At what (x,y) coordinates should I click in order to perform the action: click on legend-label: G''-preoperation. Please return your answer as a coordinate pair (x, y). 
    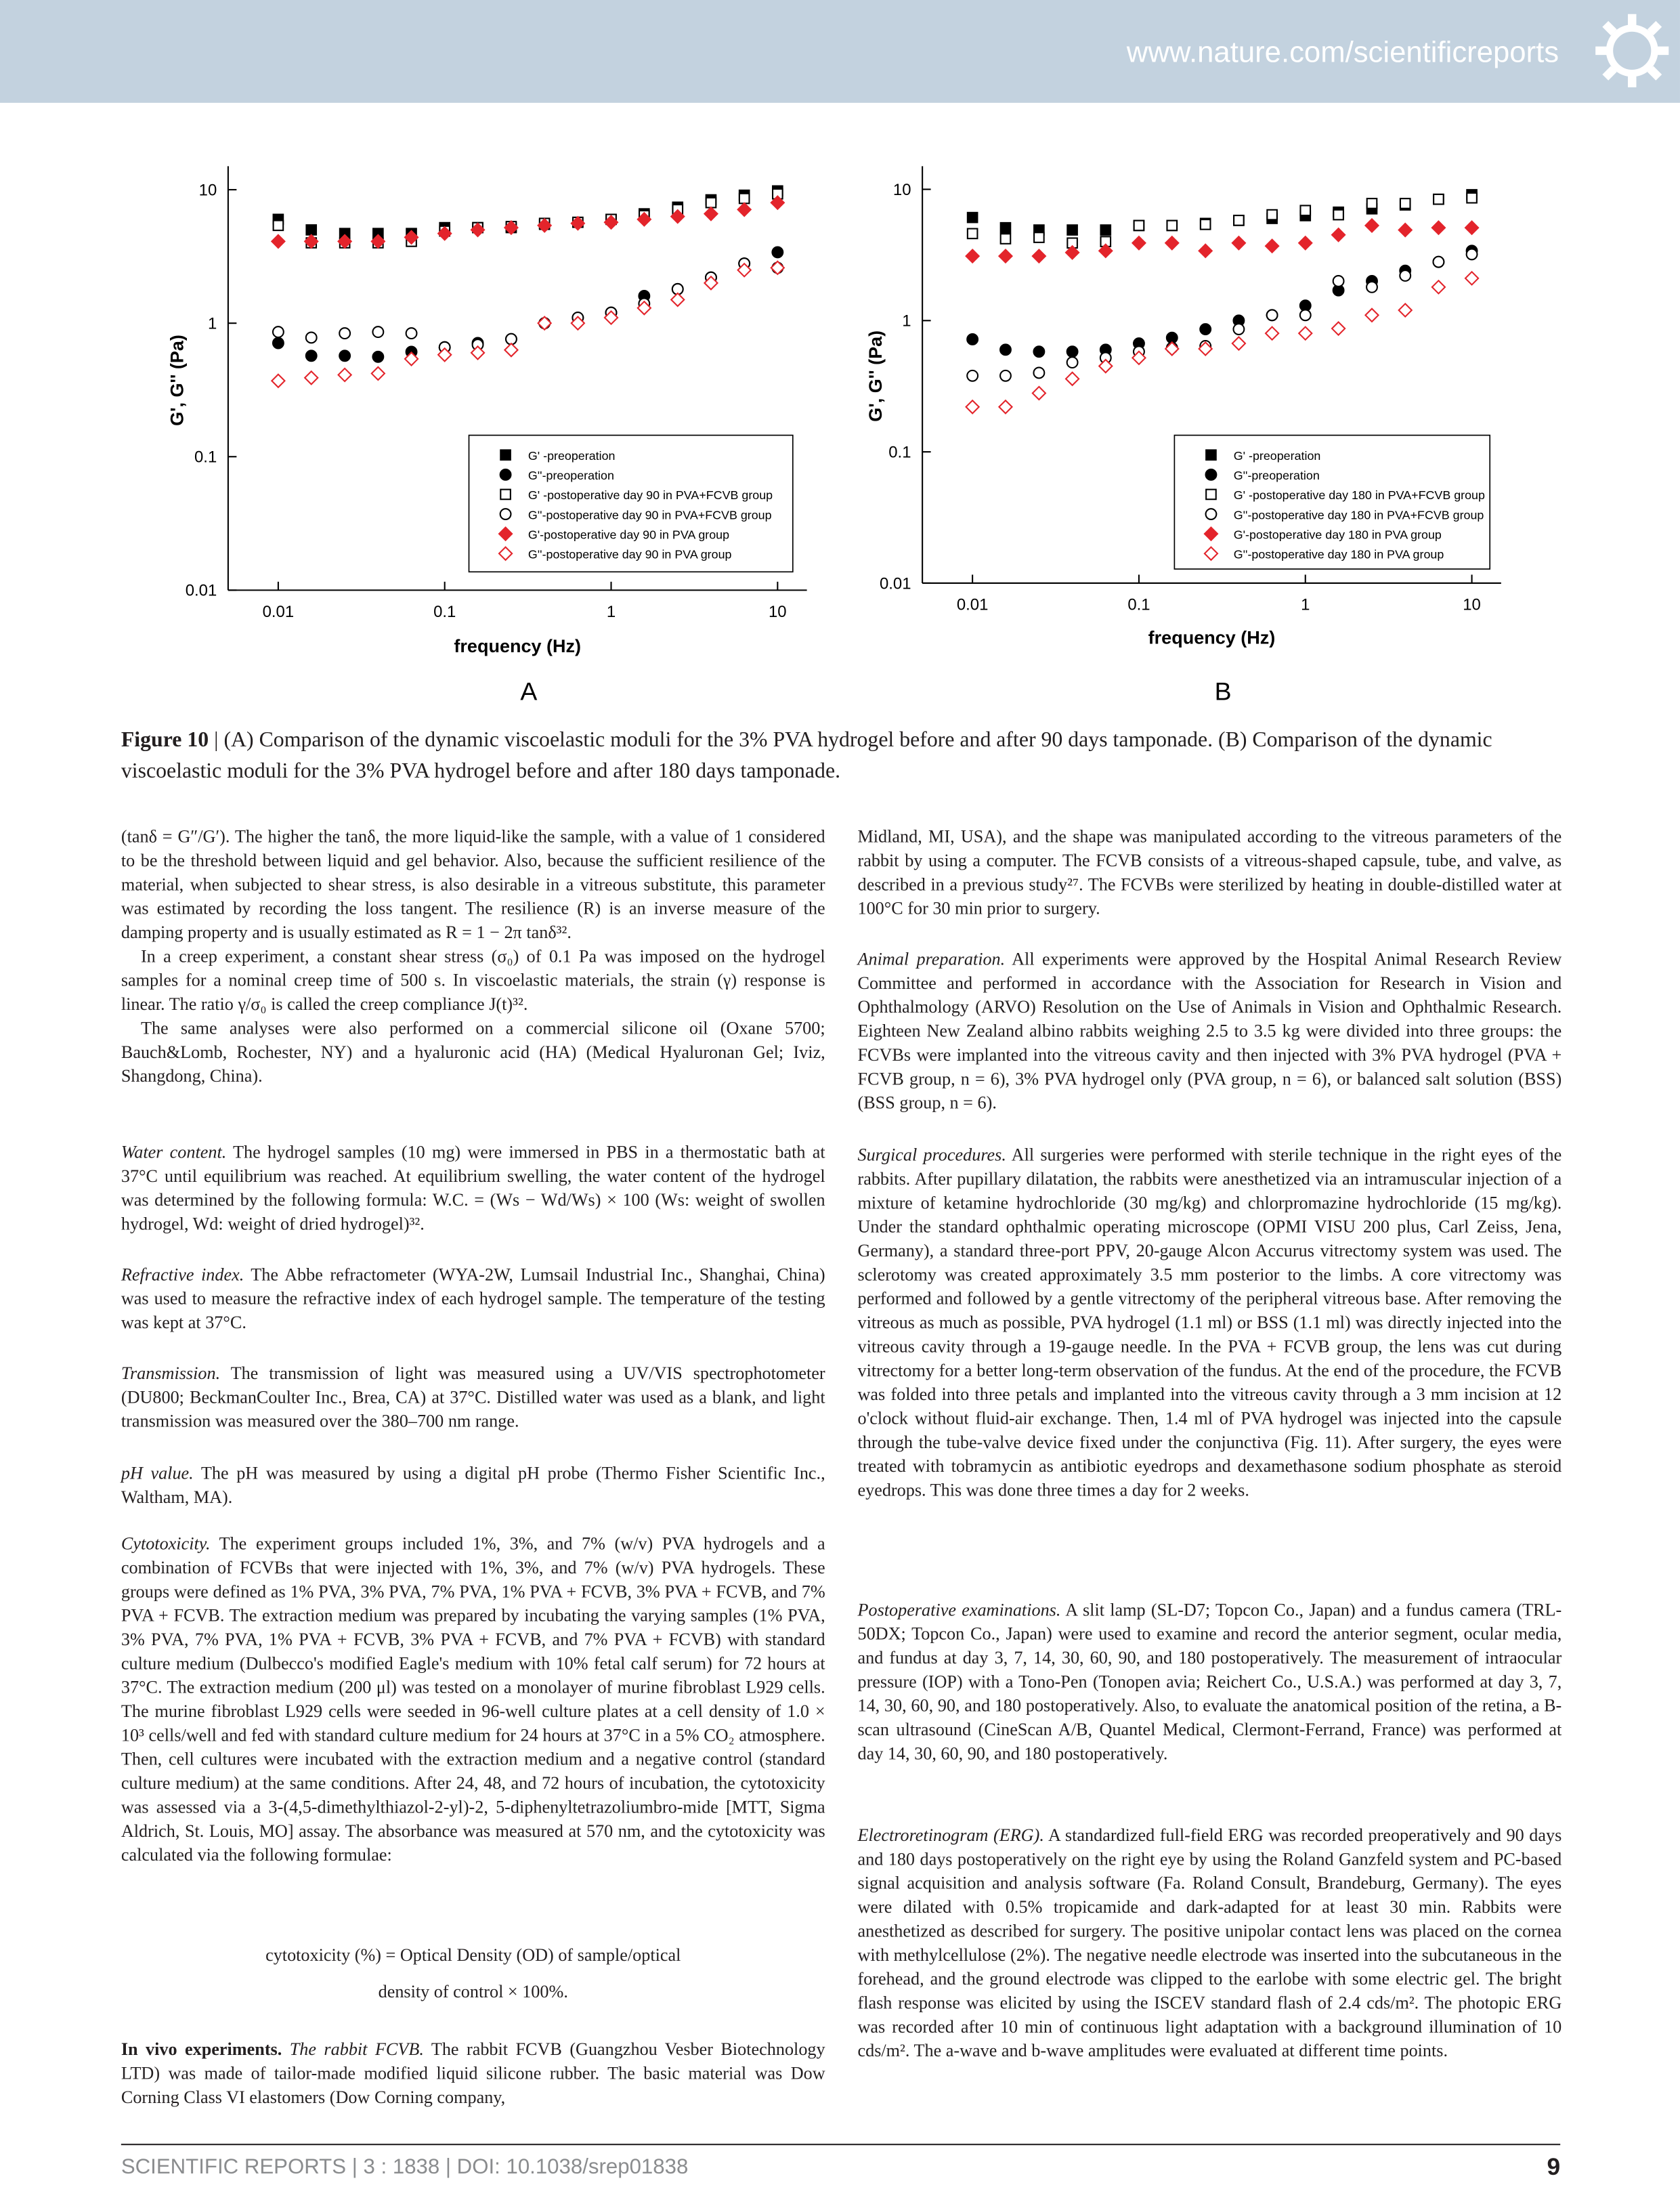
    Looking at the image, I should click on (571, 475).